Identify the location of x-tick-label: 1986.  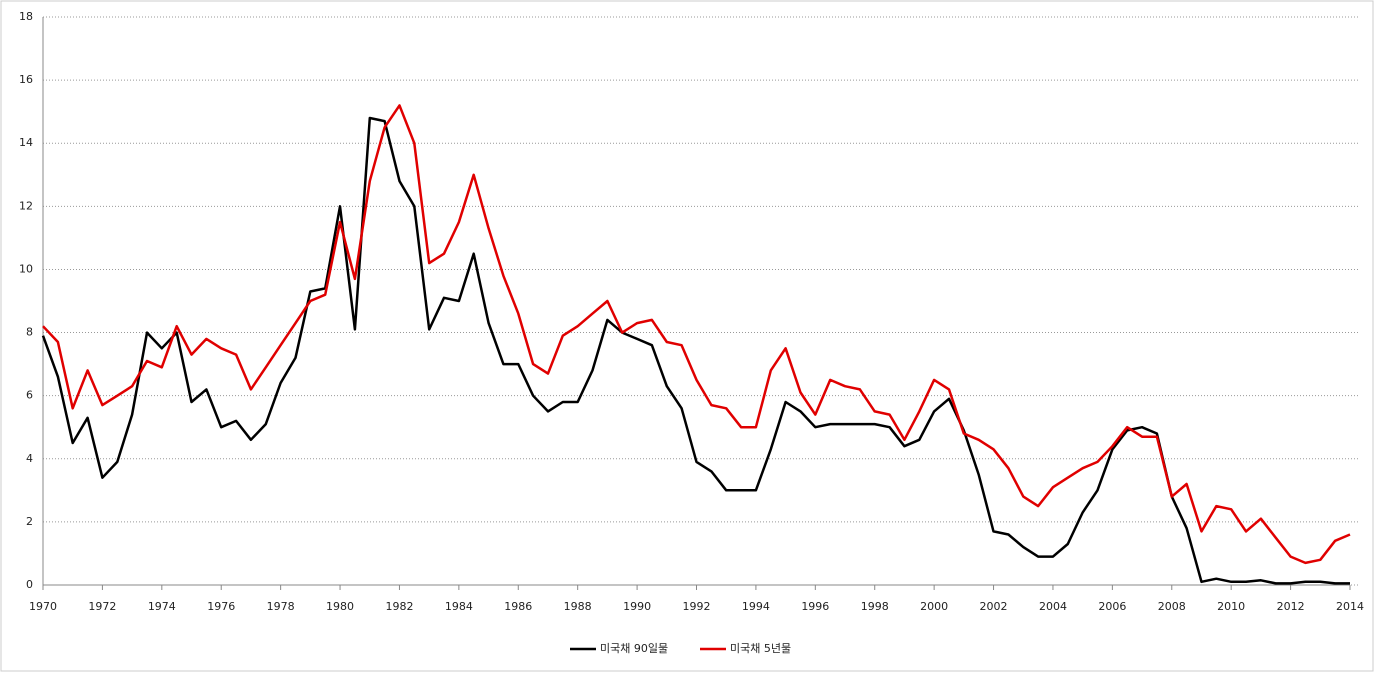
(518, 606).